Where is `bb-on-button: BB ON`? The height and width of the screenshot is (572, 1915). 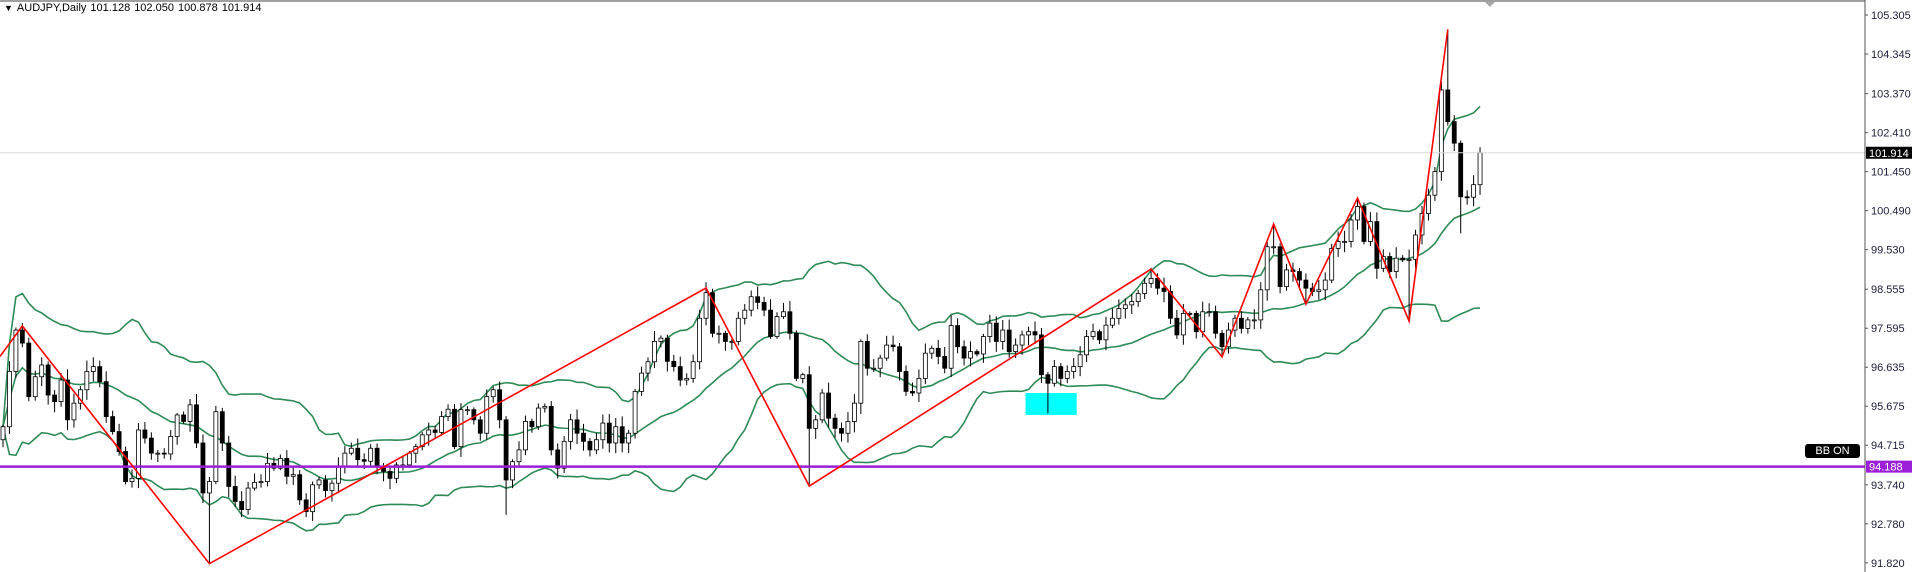 bb-on-button: BB ON is located at coordinates (1832, 451).